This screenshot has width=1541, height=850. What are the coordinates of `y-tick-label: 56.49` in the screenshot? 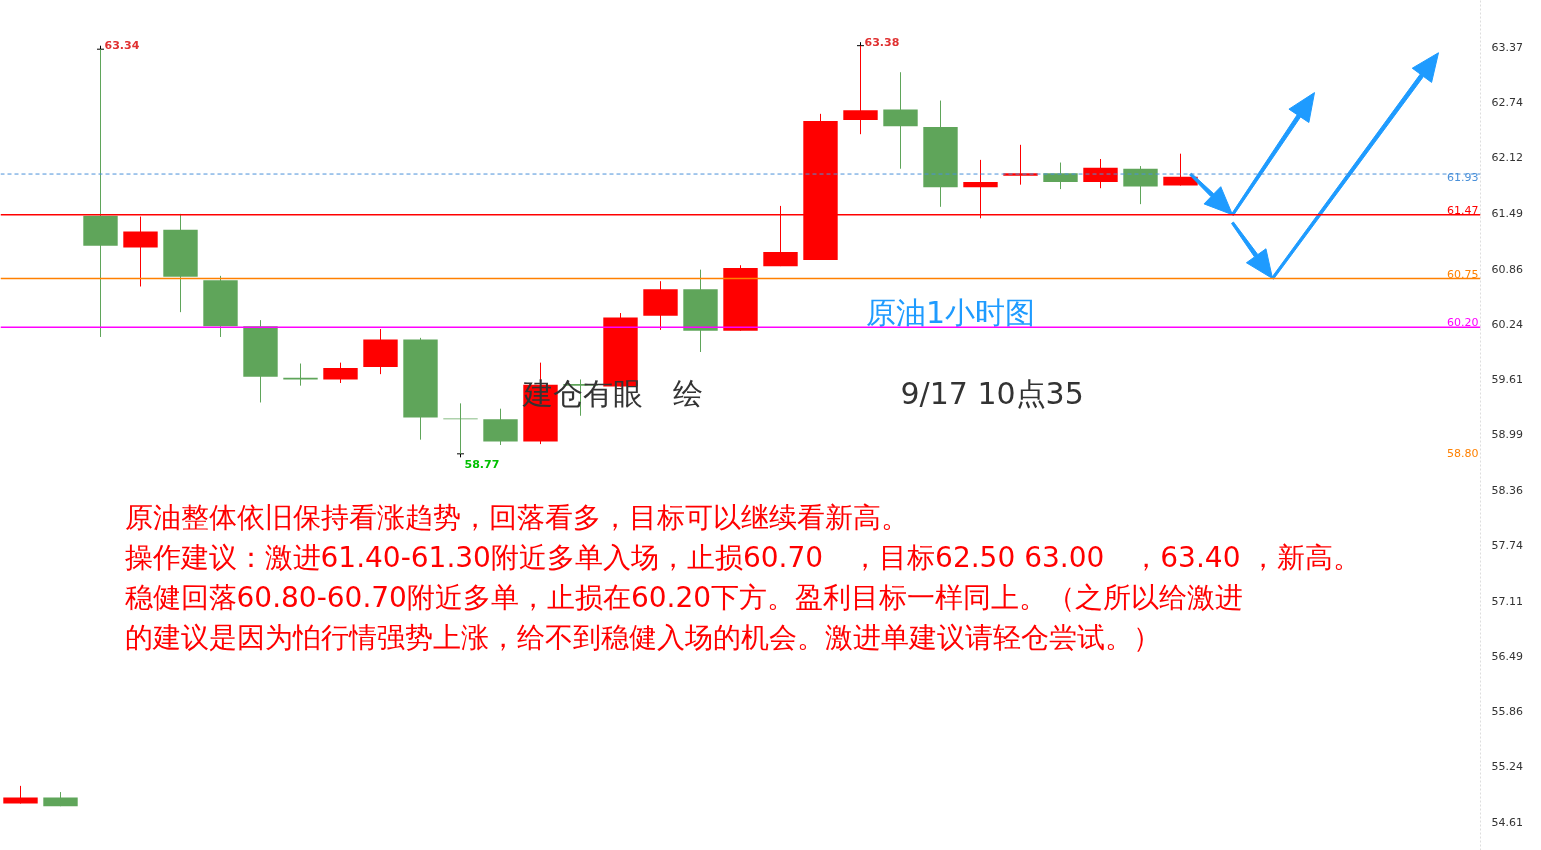 It's located at (1507, 656).